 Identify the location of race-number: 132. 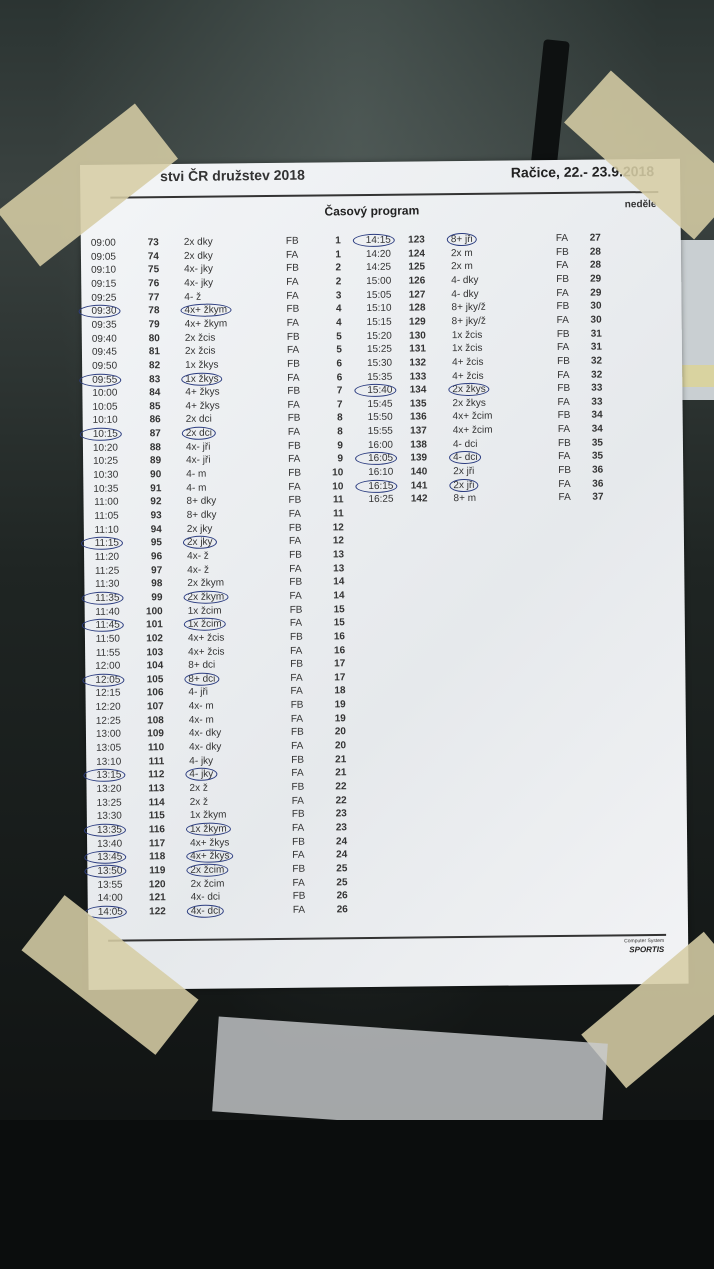
(418, 363).